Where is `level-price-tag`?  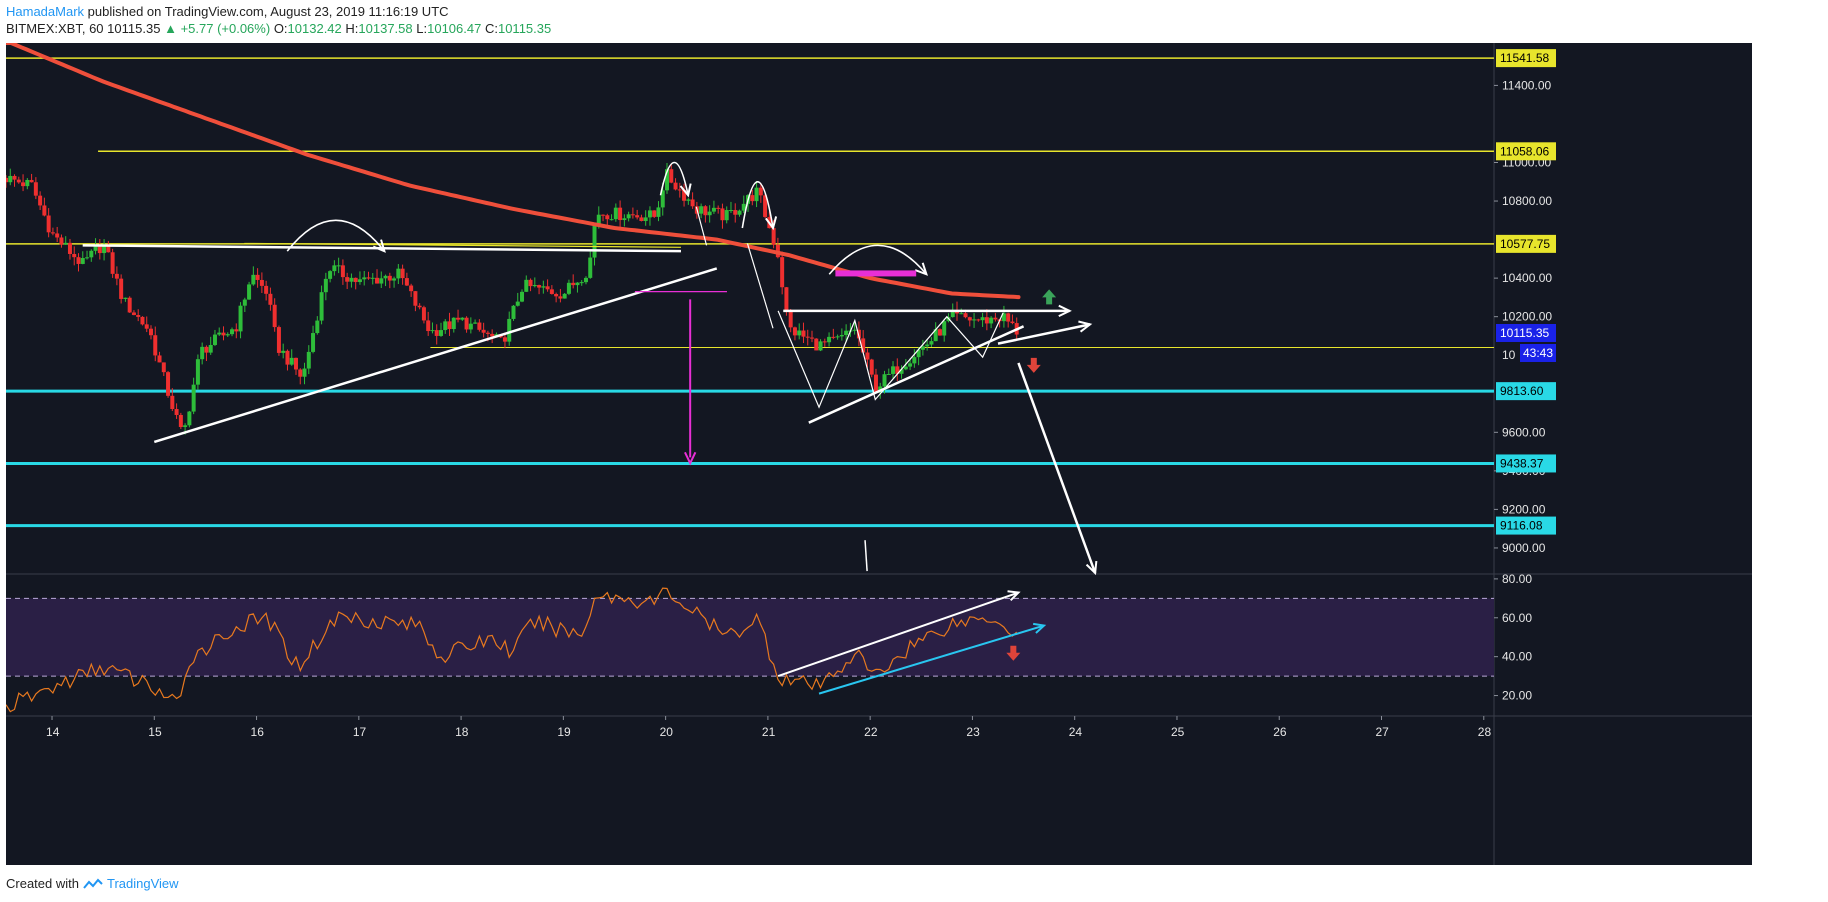 level-price-tag is located at coordinates (1526, 243).